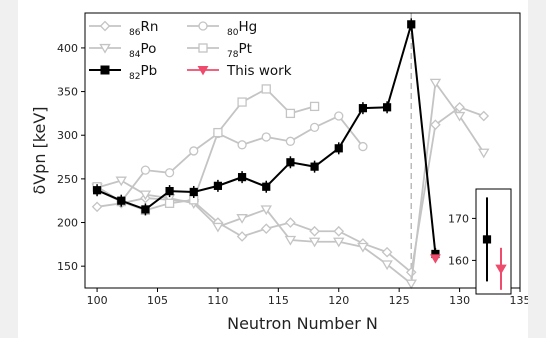 This screenshot has width=546, height=338. I want to click on x-tick-label: 125, so click(399, 300).